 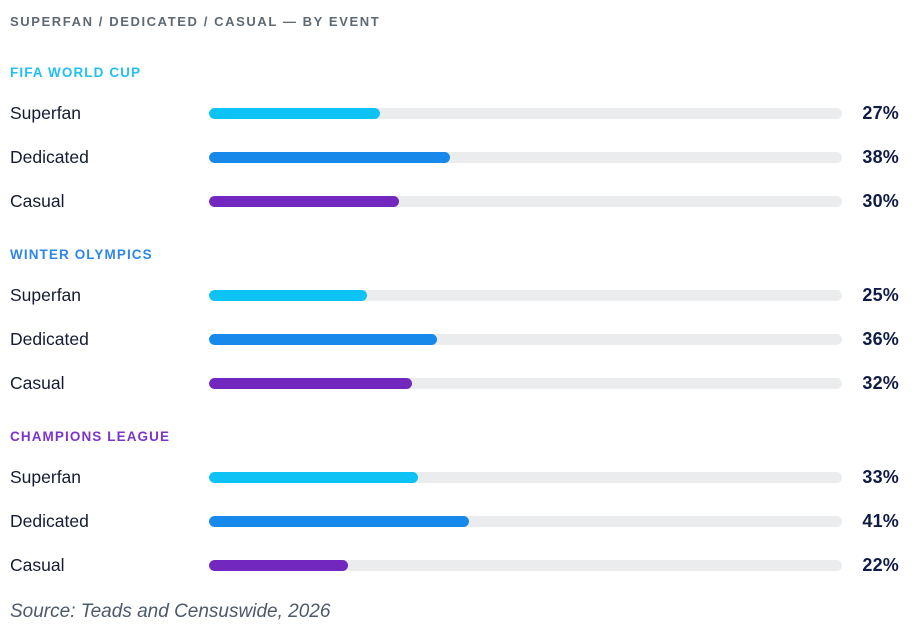 I want to click on event-group-title: WINTER OLYMPICS, so click(x=81, y=254).